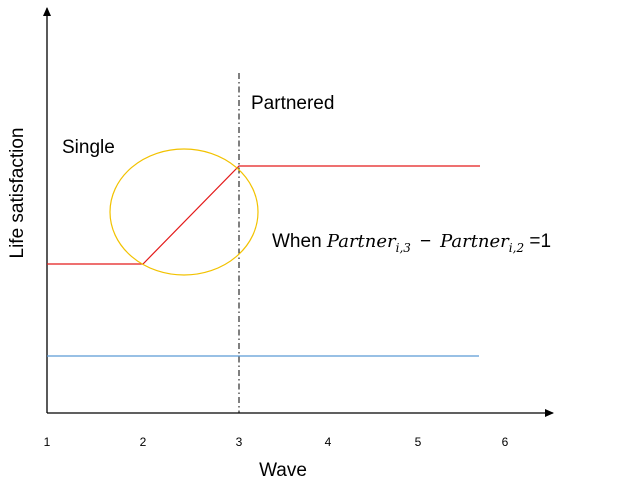 The height and width of the screenshot is (487, 625). What do you see at coordinates (47, 442) in the screenshot?
I see `x-tick-label: 1` at bounding box center [47, 442].